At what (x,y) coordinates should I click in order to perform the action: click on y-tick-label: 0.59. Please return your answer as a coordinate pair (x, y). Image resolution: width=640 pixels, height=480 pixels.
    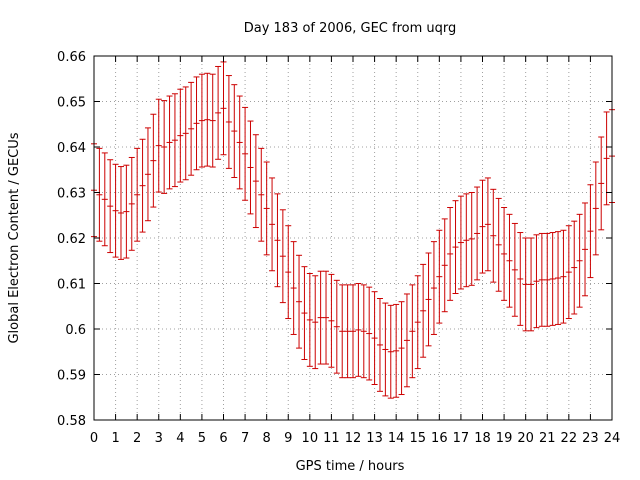
    Looking at the image, I should click on (71, 376).